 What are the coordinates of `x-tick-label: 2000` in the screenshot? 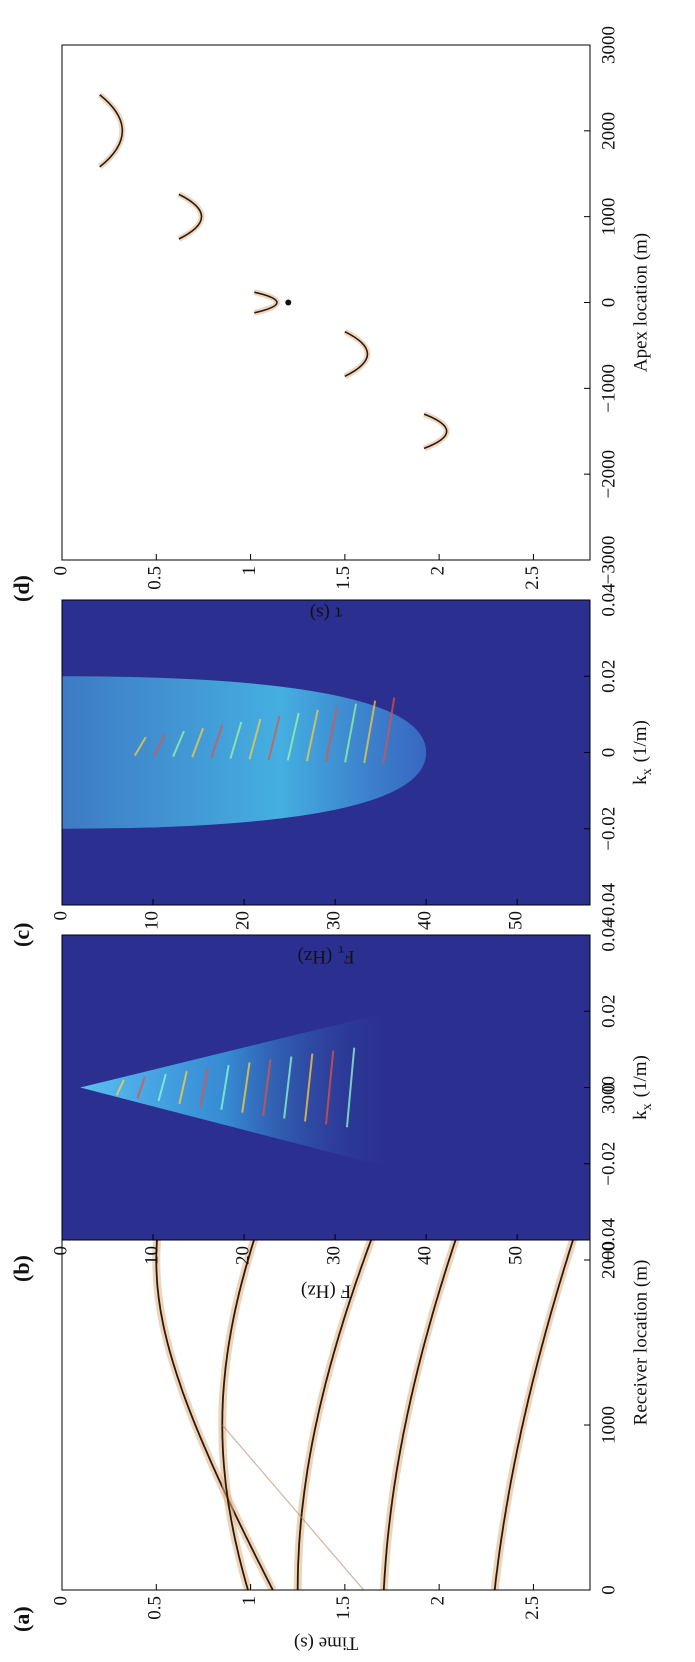 It's located at (608, 1260).